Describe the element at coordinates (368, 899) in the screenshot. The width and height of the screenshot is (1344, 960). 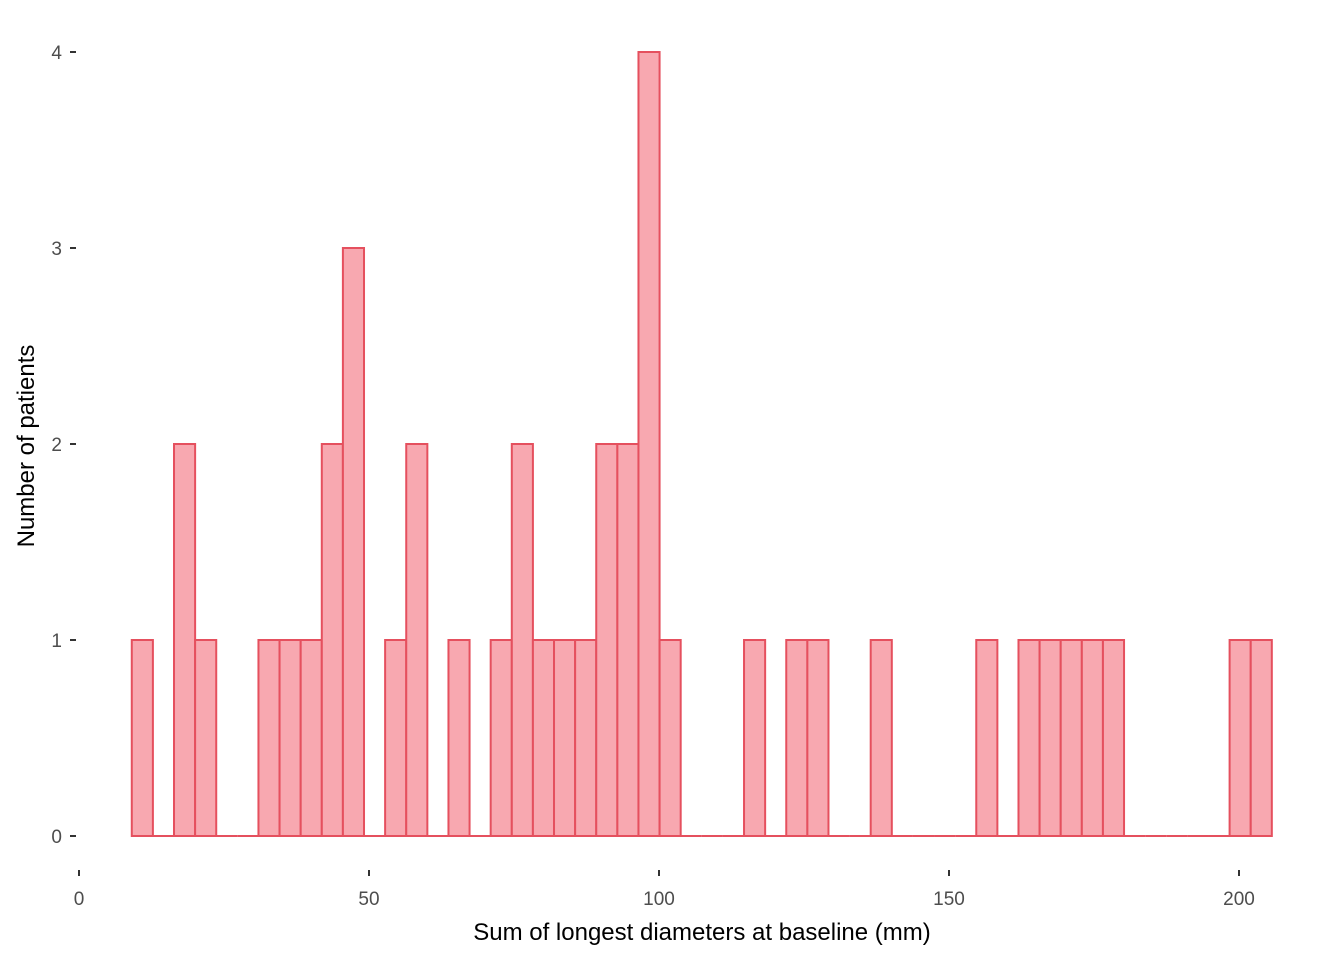
I see `x-tick-label: 50` at that location.